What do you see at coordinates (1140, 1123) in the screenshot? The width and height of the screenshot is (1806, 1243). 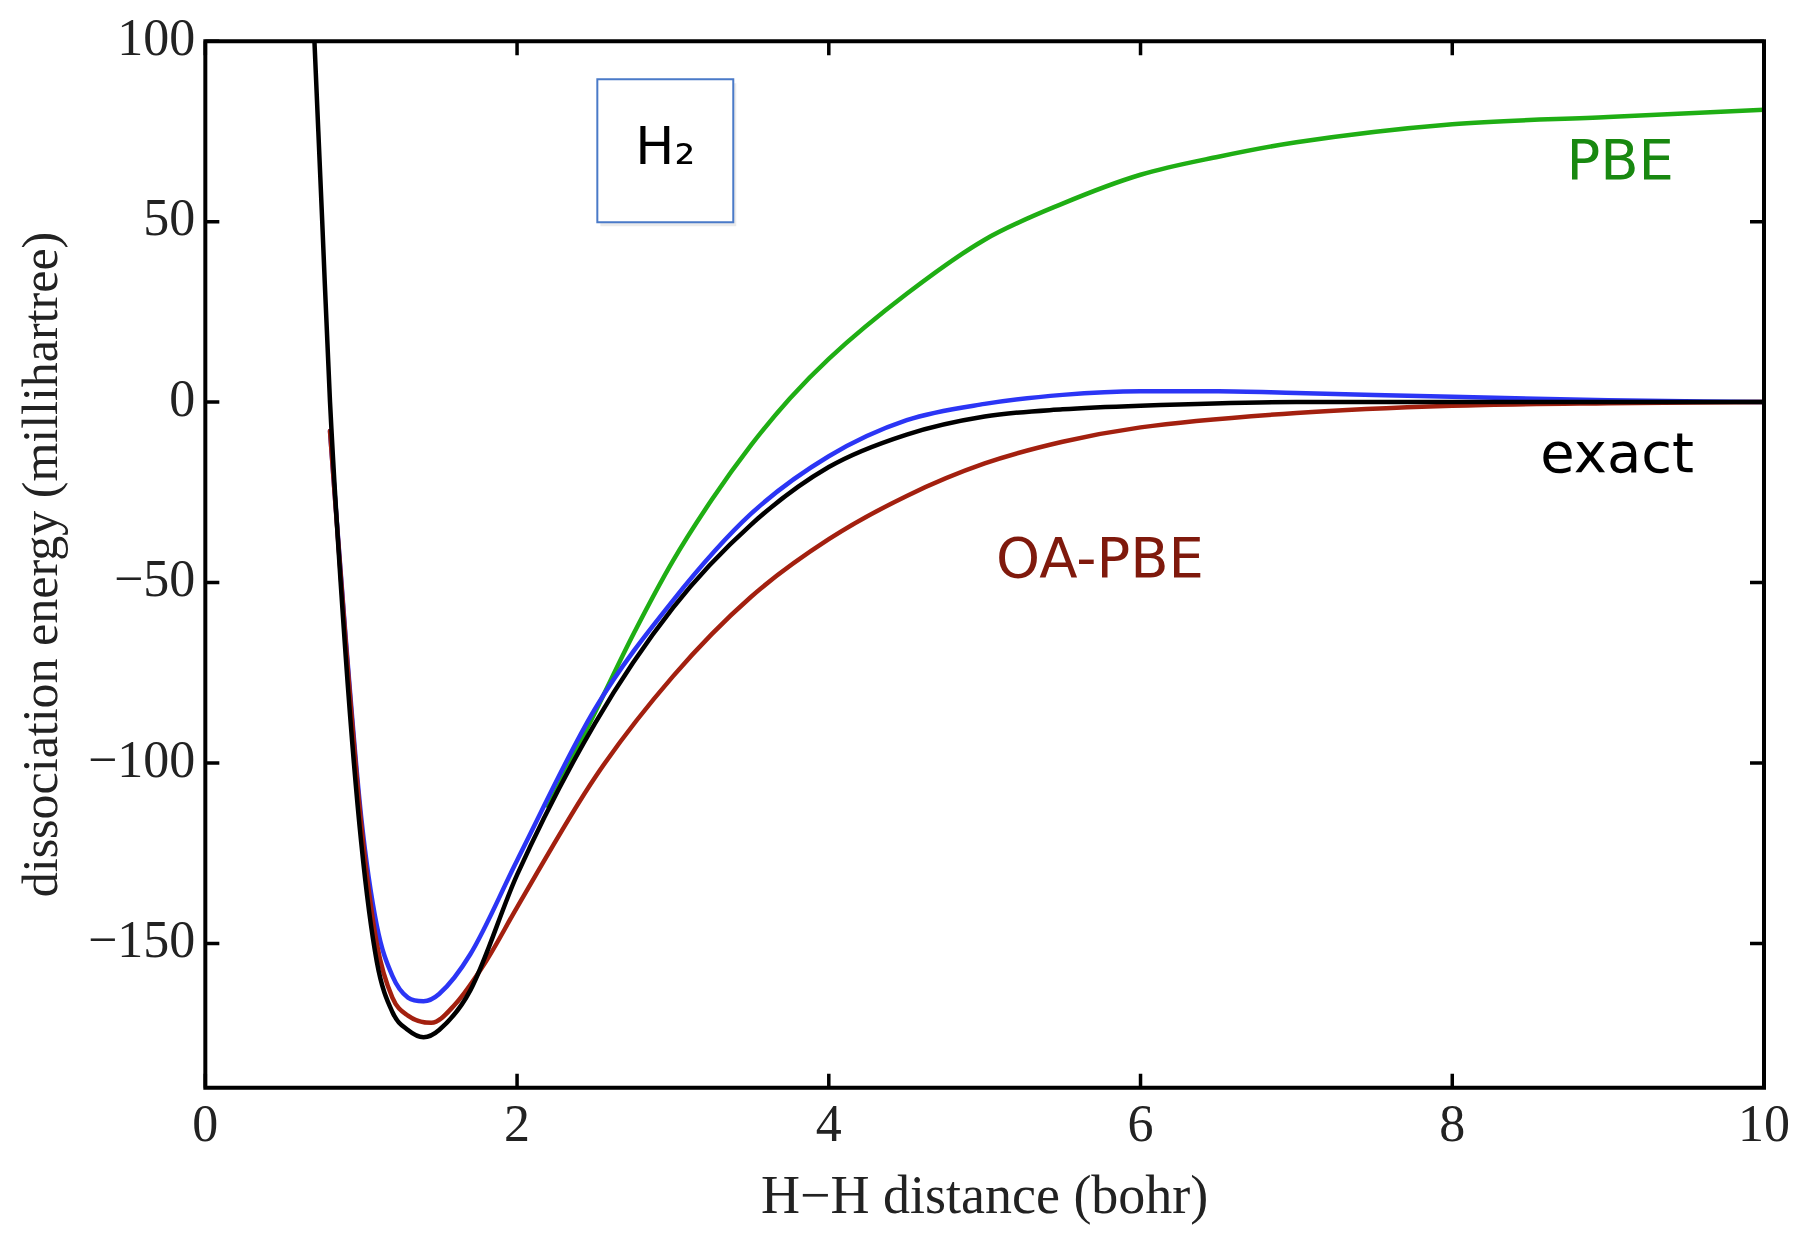 I see `x-tick-label: 6` at bounding box center [1140, 1123].